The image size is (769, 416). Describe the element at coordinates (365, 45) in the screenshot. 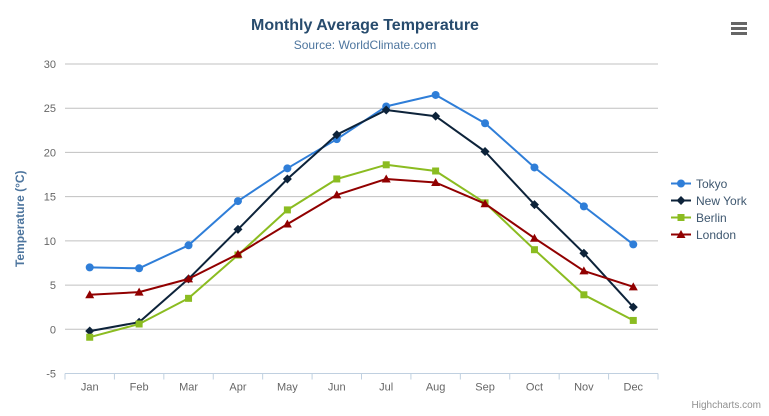

I see `chart-subtitle: Source: WorldClimate.com` at that location.